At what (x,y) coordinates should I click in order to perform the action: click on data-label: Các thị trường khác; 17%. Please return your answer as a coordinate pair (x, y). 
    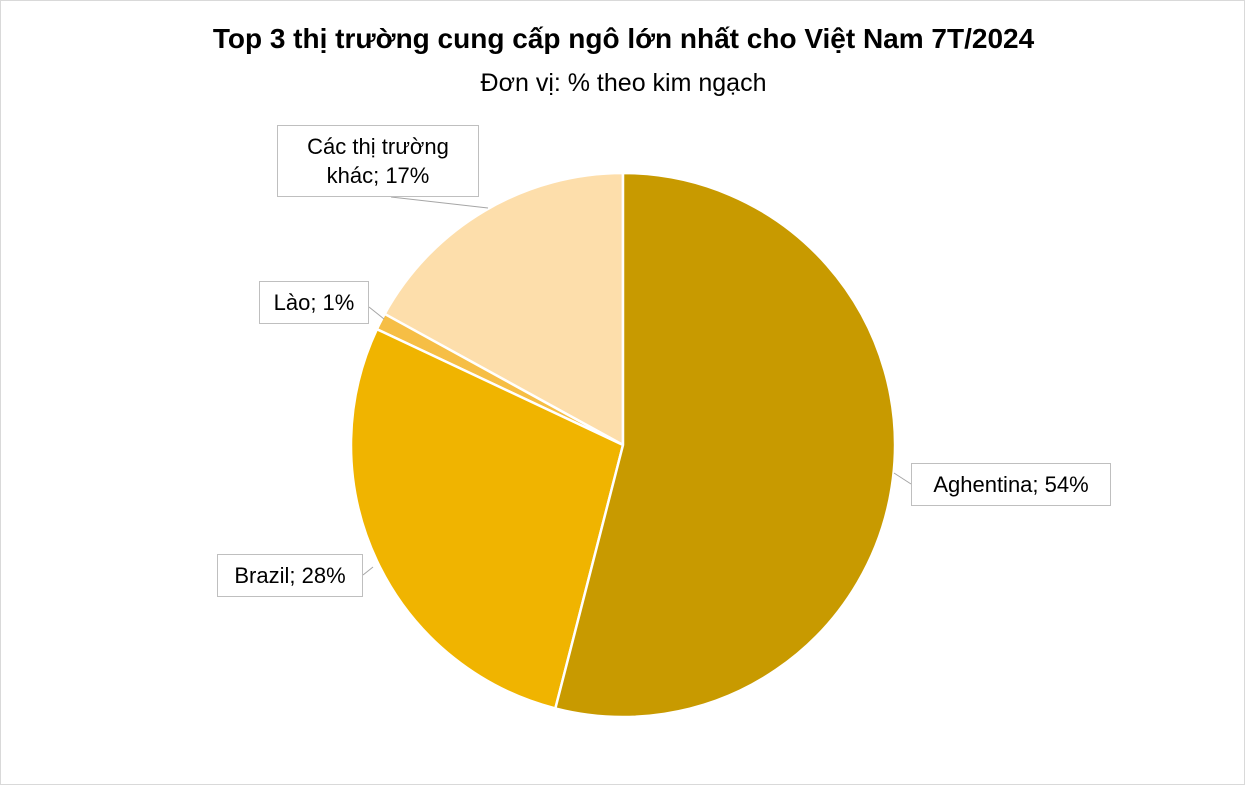
    Looking at the image, I should click on (378, 161).